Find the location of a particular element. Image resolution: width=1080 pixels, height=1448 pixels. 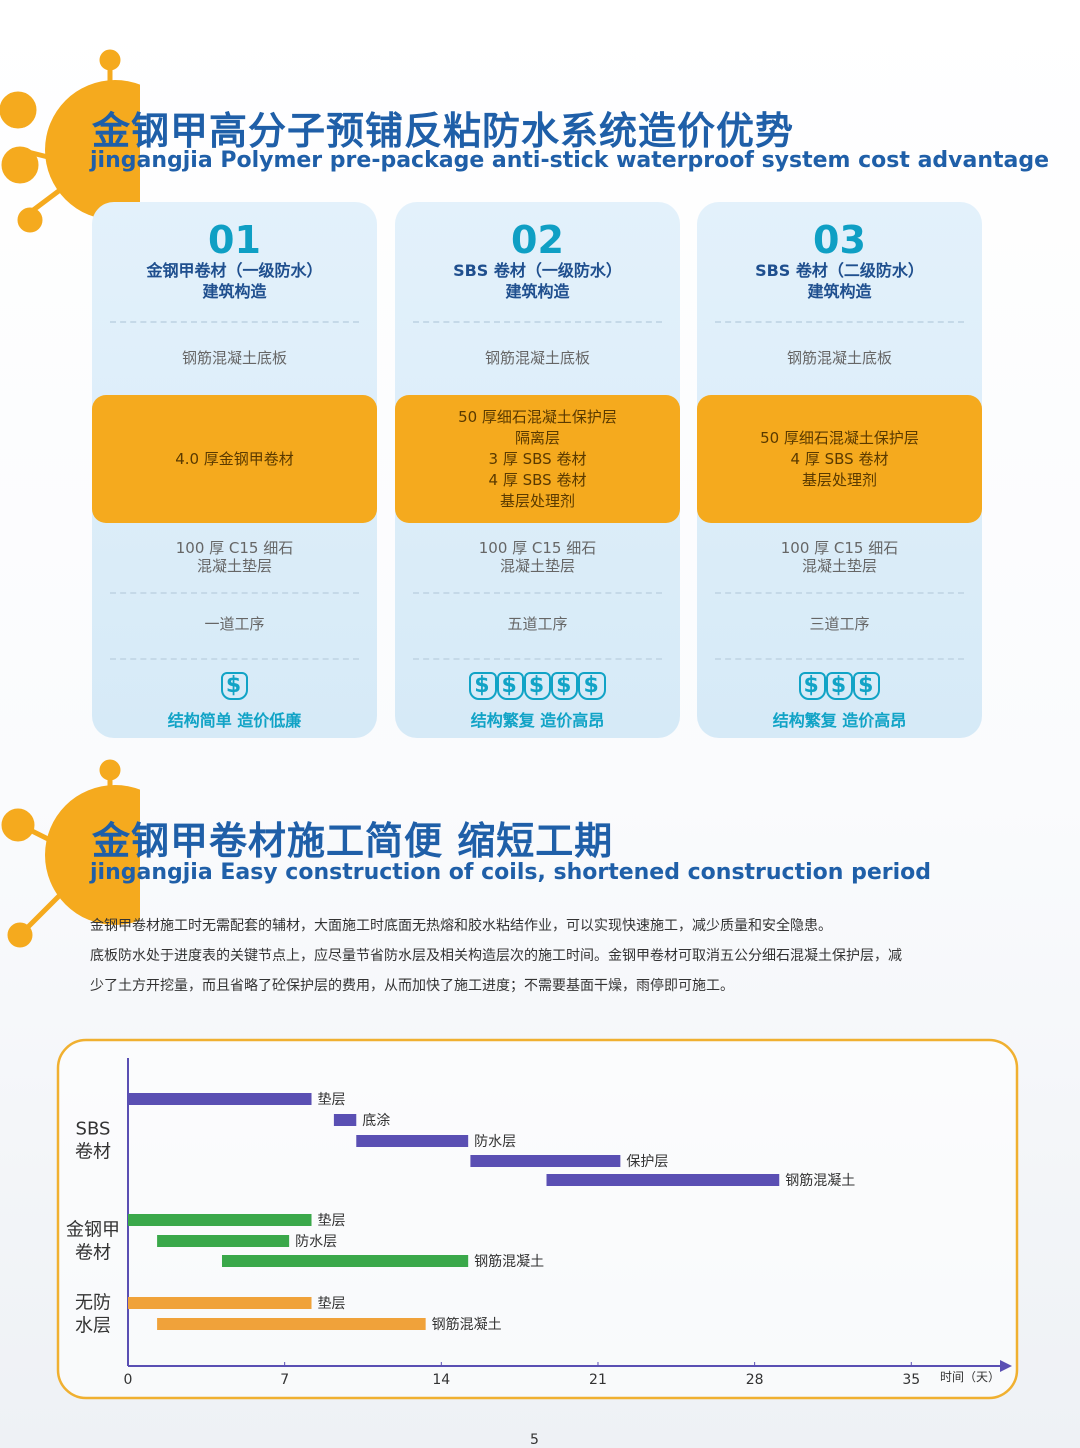

highlight-line: 4.0 厚金钢甲卷材 is located at coordinates (234, 458).